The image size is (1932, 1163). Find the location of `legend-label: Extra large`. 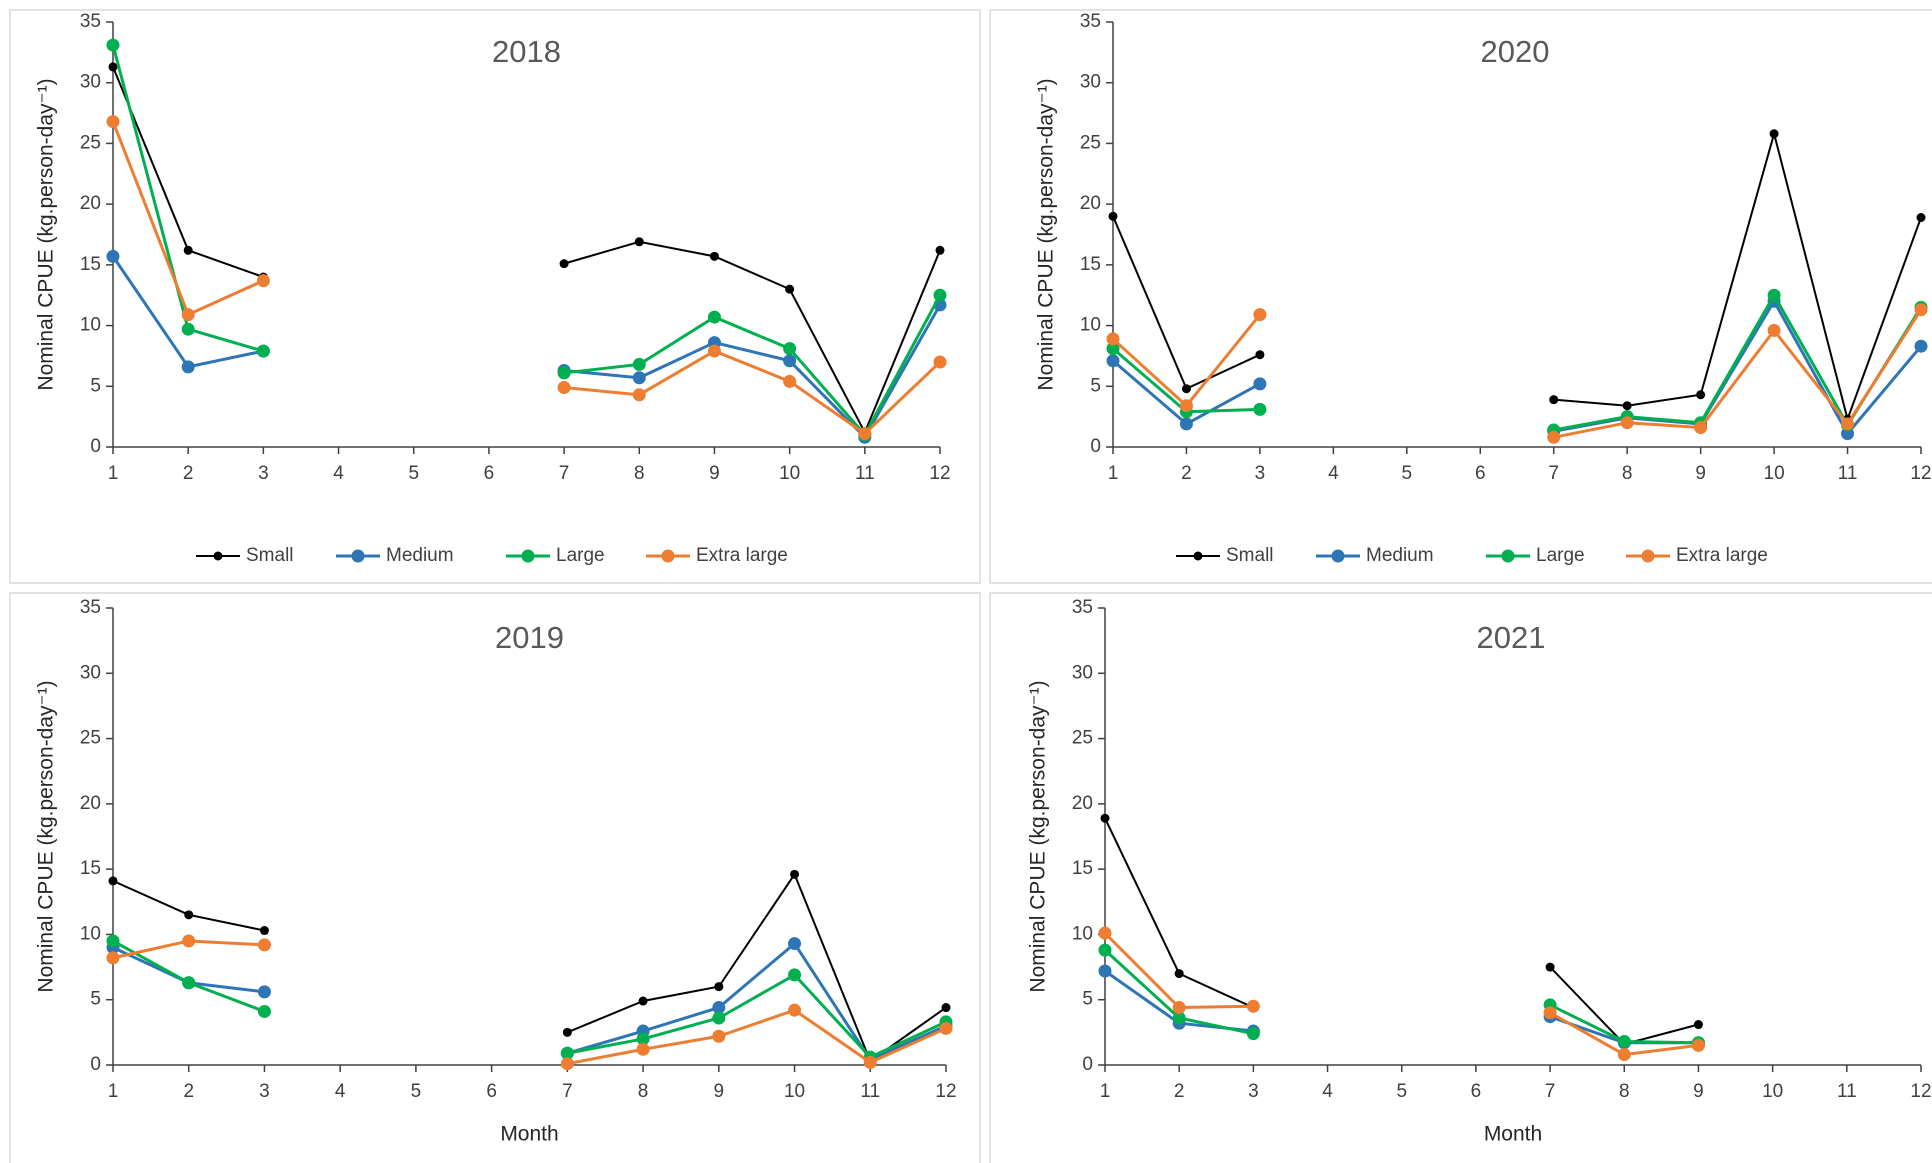

legend-label: Extra large is located at coordinates (1722, 555).